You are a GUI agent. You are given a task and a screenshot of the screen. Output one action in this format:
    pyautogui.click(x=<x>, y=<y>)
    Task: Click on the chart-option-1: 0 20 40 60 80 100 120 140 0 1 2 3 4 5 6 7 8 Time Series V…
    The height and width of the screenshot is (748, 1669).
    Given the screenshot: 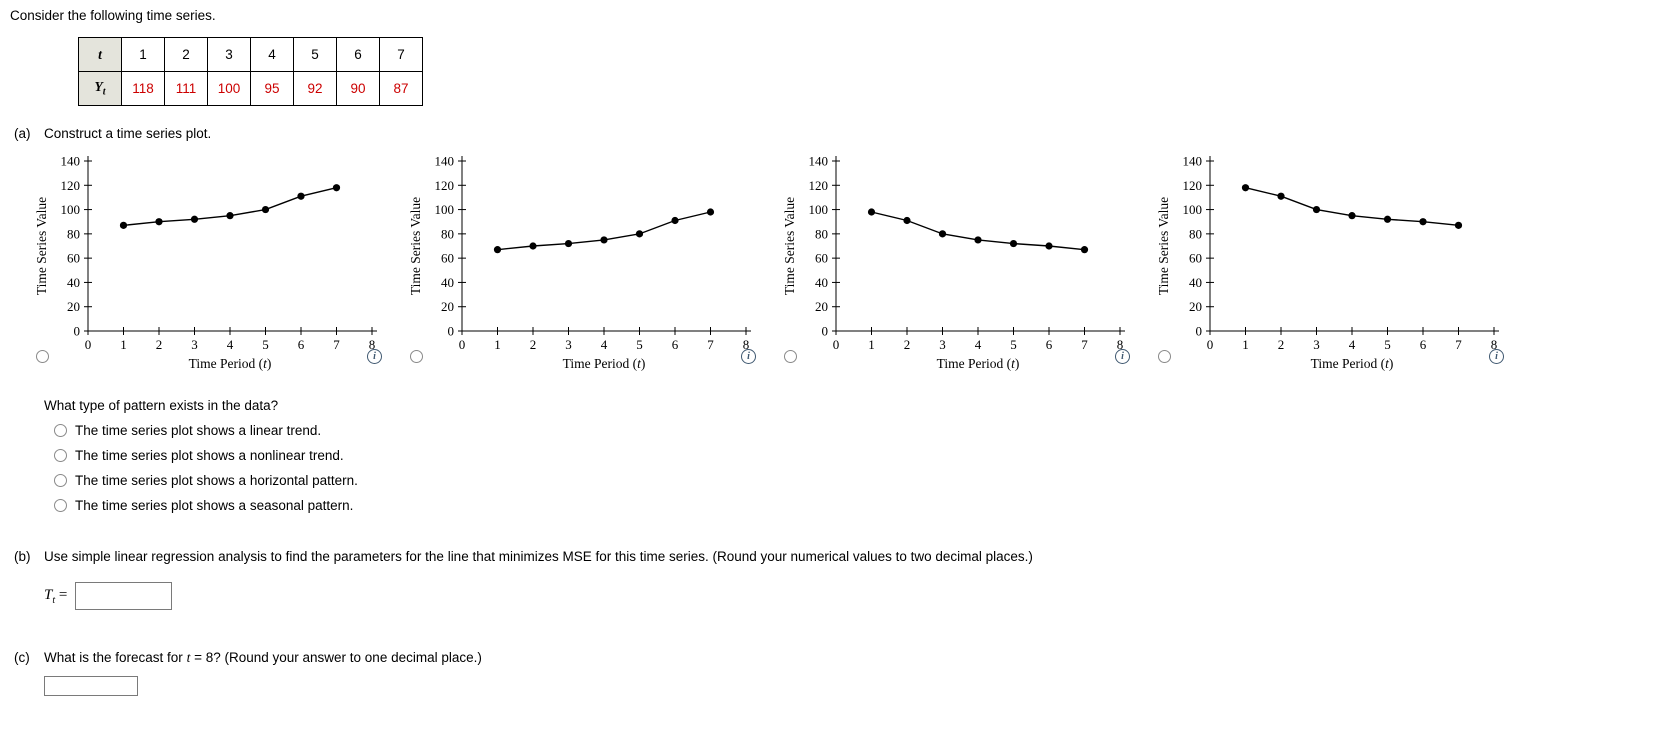 What is the action you would take?
    pyautogui.click(x=210, y=258)
    